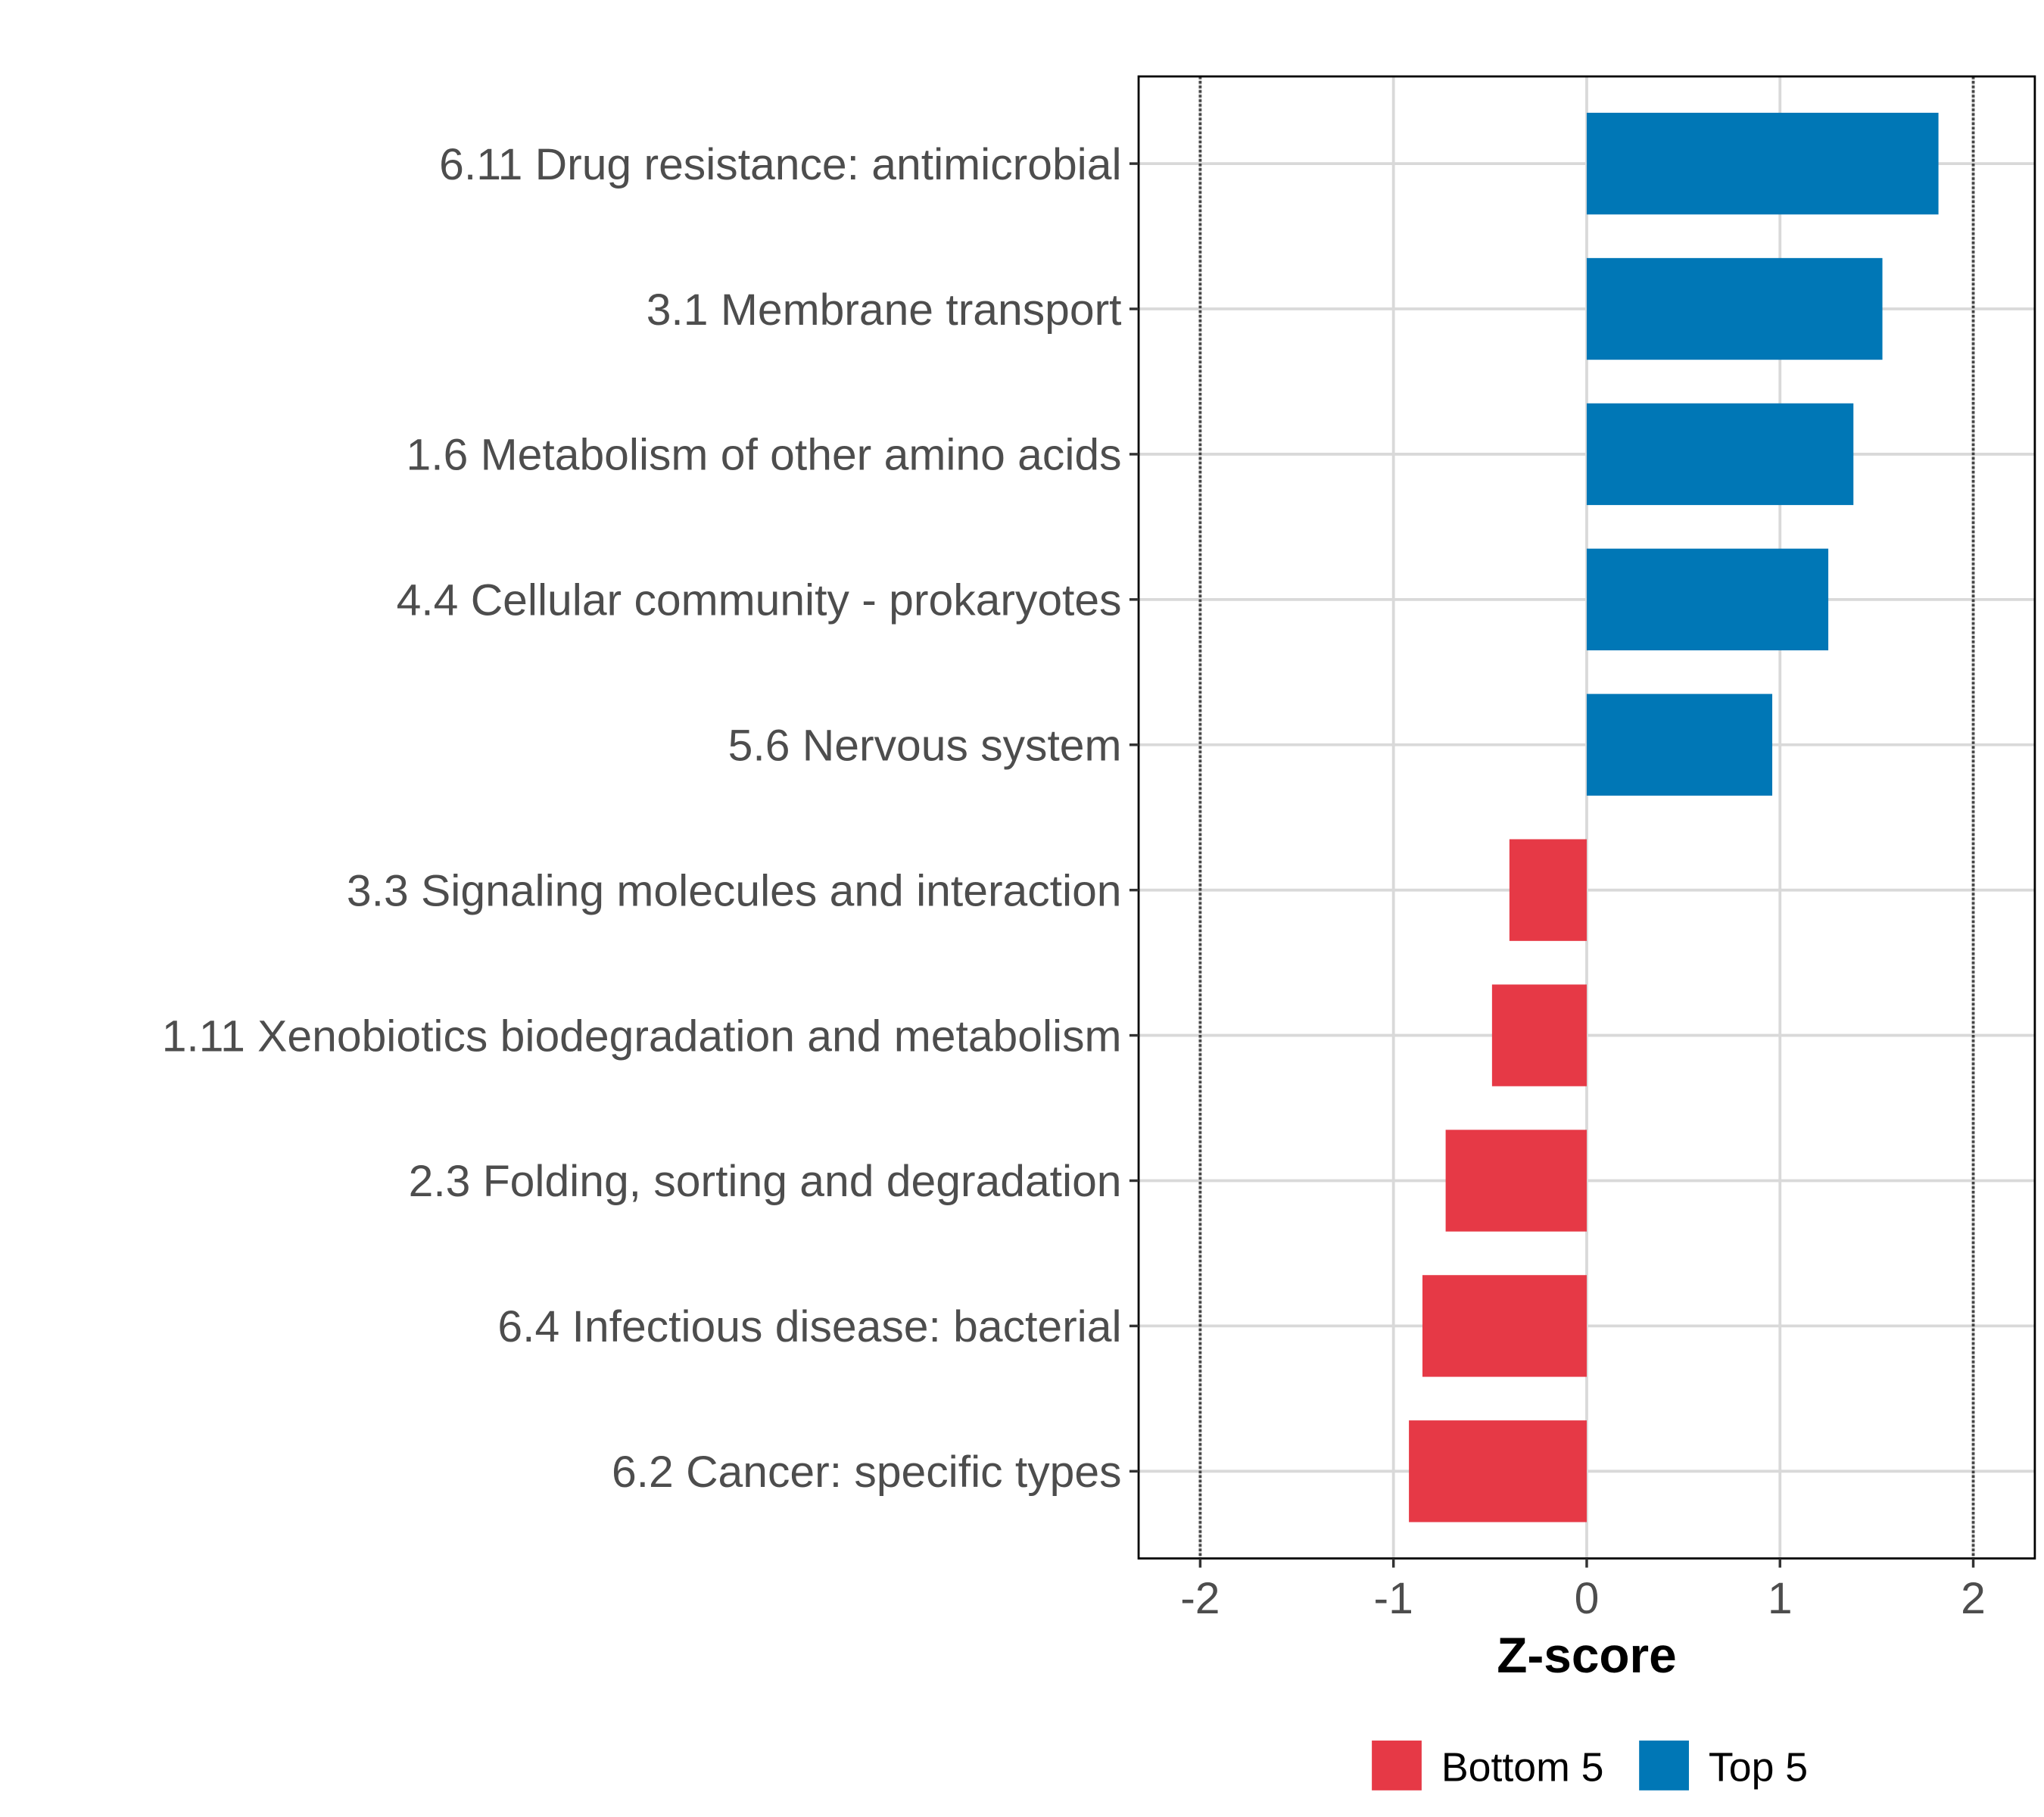 The height and width of the screenshot is (1817, 2044). I want to click on x-tick-label: 1, so click(1781, 1599).